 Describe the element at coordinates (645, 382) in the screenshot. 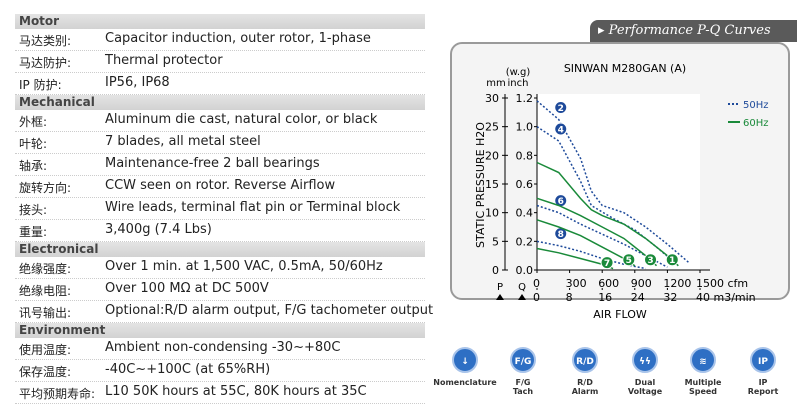

I see `icon-caption: Dual` at that location.